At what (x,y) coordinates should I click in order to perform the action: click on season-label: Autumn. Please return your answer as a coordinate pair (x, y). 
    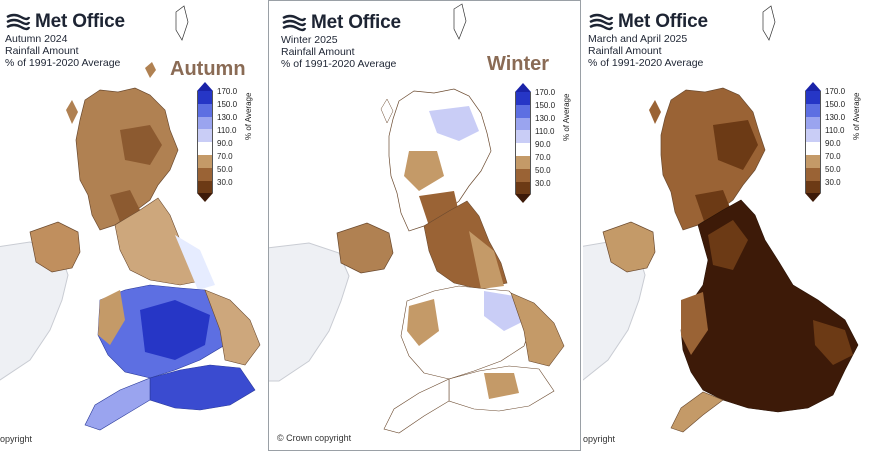
    Looking at the image, I should click on (208, 69).